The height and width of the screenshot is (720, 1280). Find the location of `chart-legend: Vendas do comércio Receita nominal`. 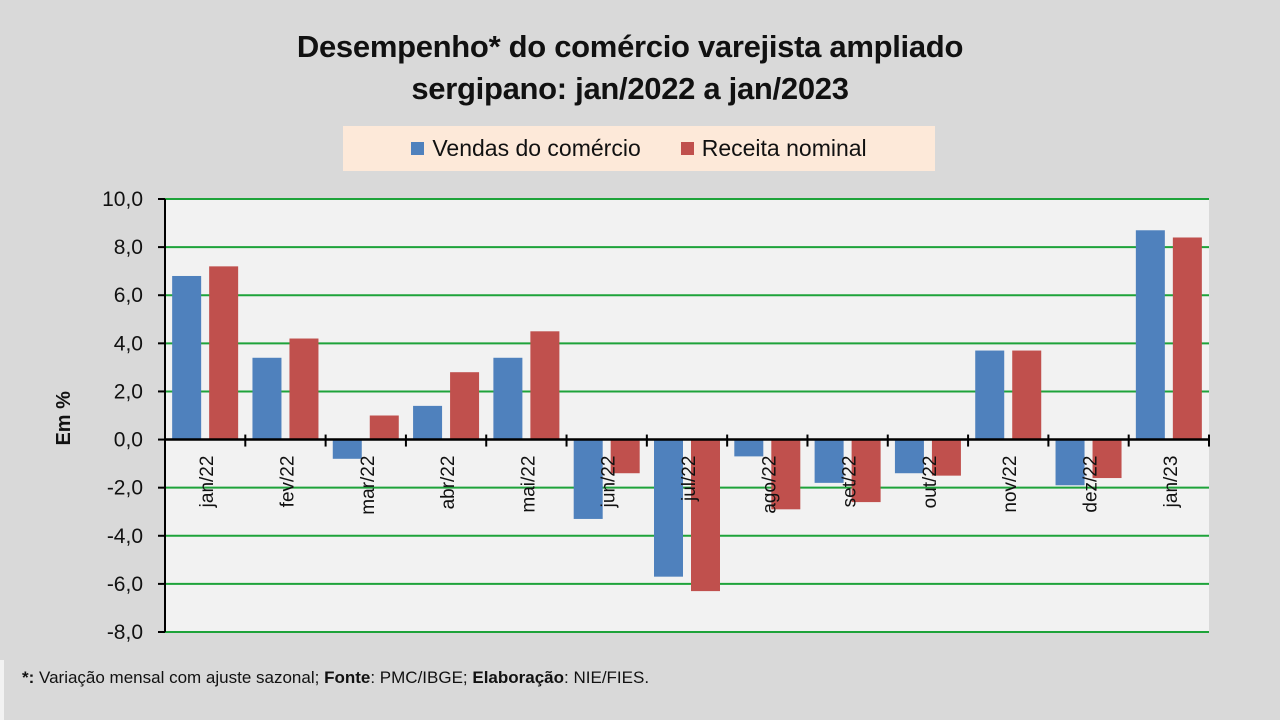

chart-legend: Vendas do comércio Receita nominal is located at coordinates (639, 148).